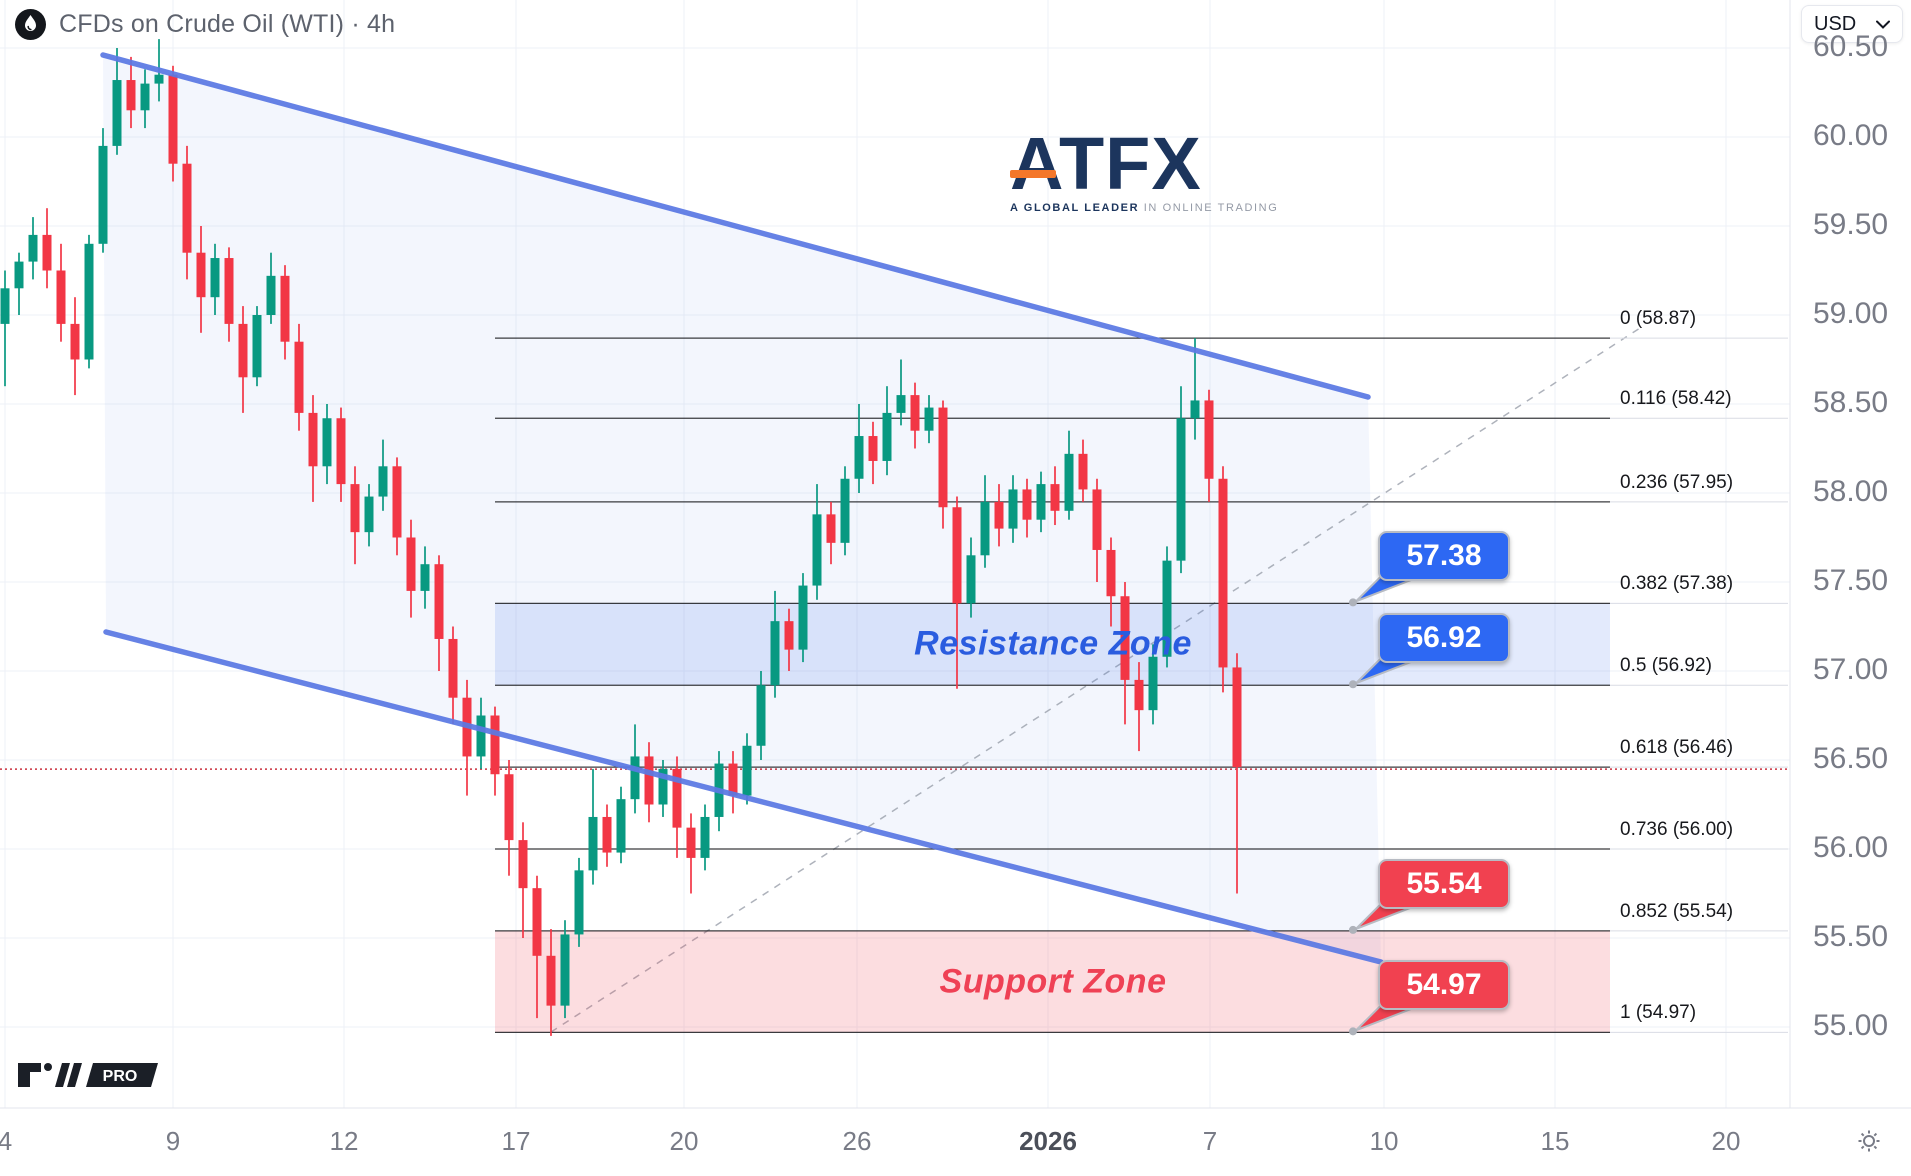  What do you see at coordinates (1033, 174) in the screenshot?
I see `atfx-orange-bar` at bounding box center [1033, 174].